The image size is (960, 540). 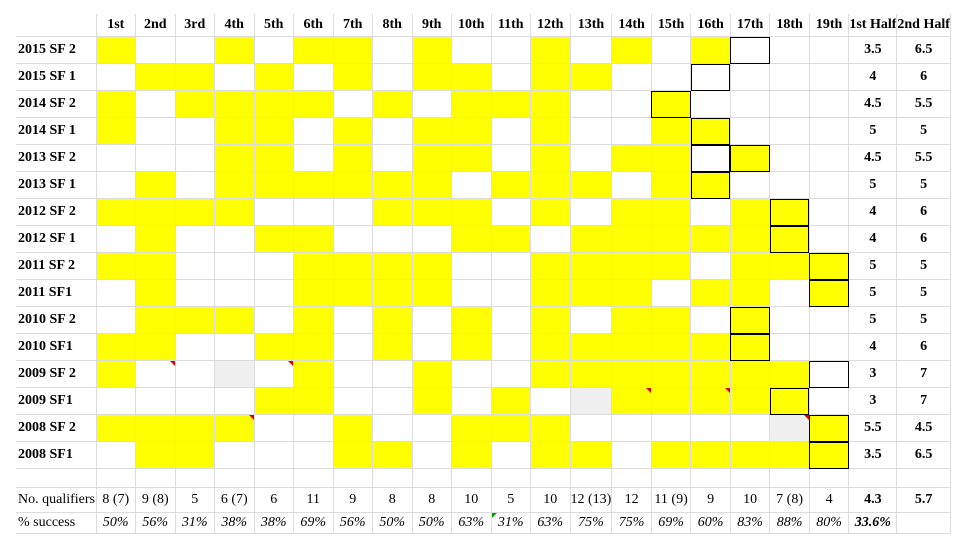 What do you see at coordinates (392, 25) in the screenshot?
I see `column-header: 8th` at bounding box center [392, 25].